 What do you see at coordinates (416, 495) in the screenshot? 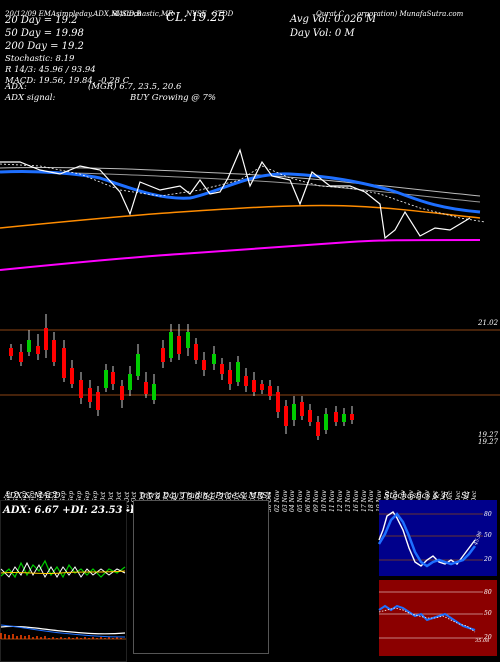
I see `stoch-panel-title: Stochastics & R` at bounding box center [416, 495].